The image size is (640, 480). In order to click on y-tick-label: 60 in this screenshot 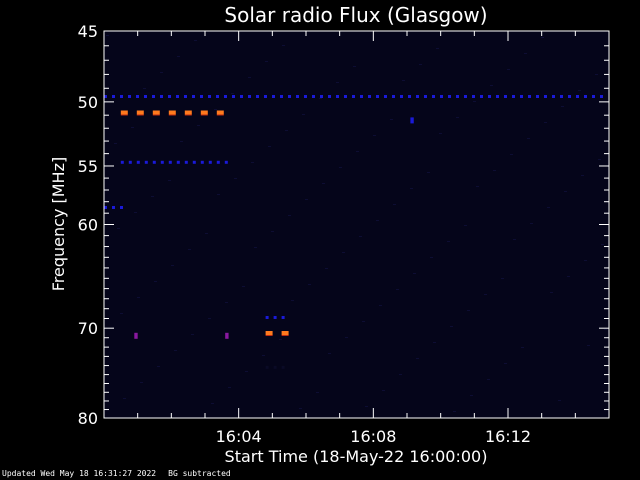, I will do `click(88, 225)`.